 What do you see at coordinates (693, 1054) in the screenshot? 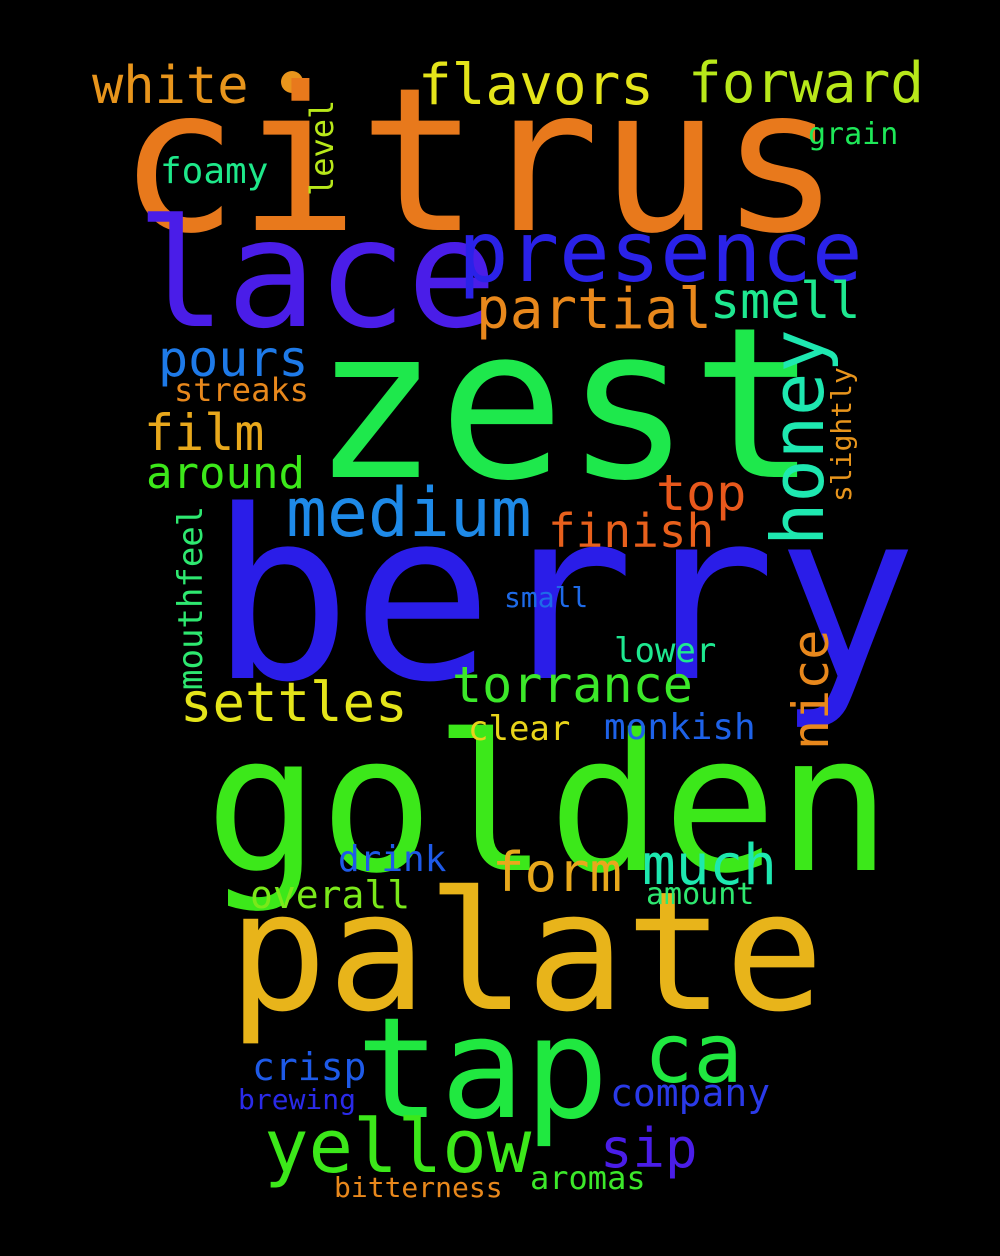
I see `word-ca: ca` at bounding box center [693, 1054].